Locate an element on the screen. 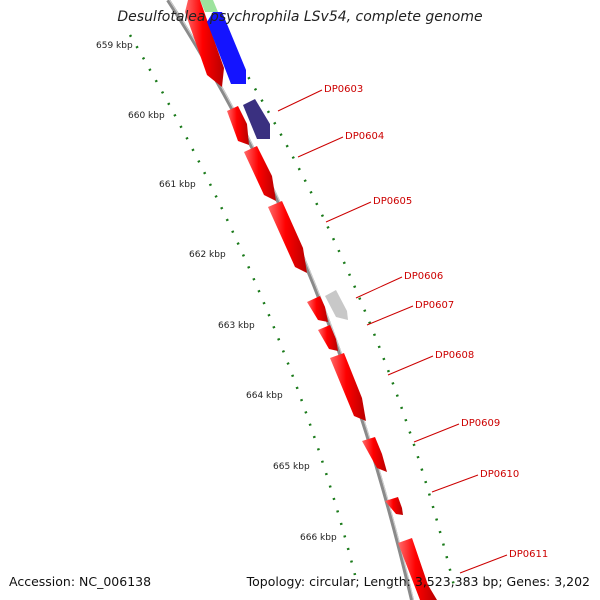  gene-label: DP0610 is located at coordinates (499, 474).